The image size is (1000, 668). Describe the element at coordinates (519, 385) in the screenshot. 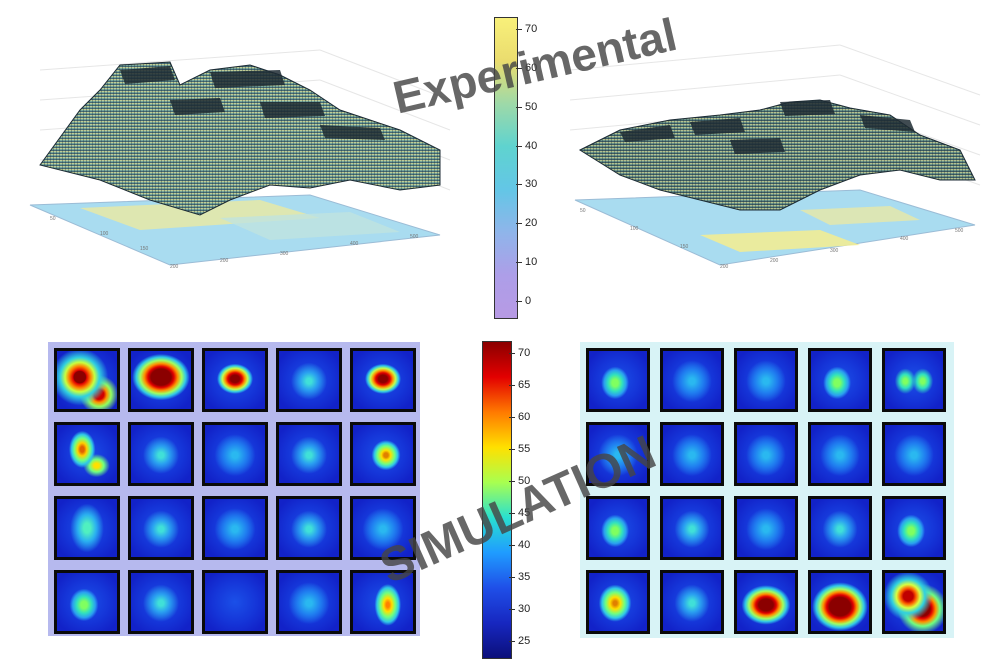

I see `colorbar-tick-label: 65` at that location.